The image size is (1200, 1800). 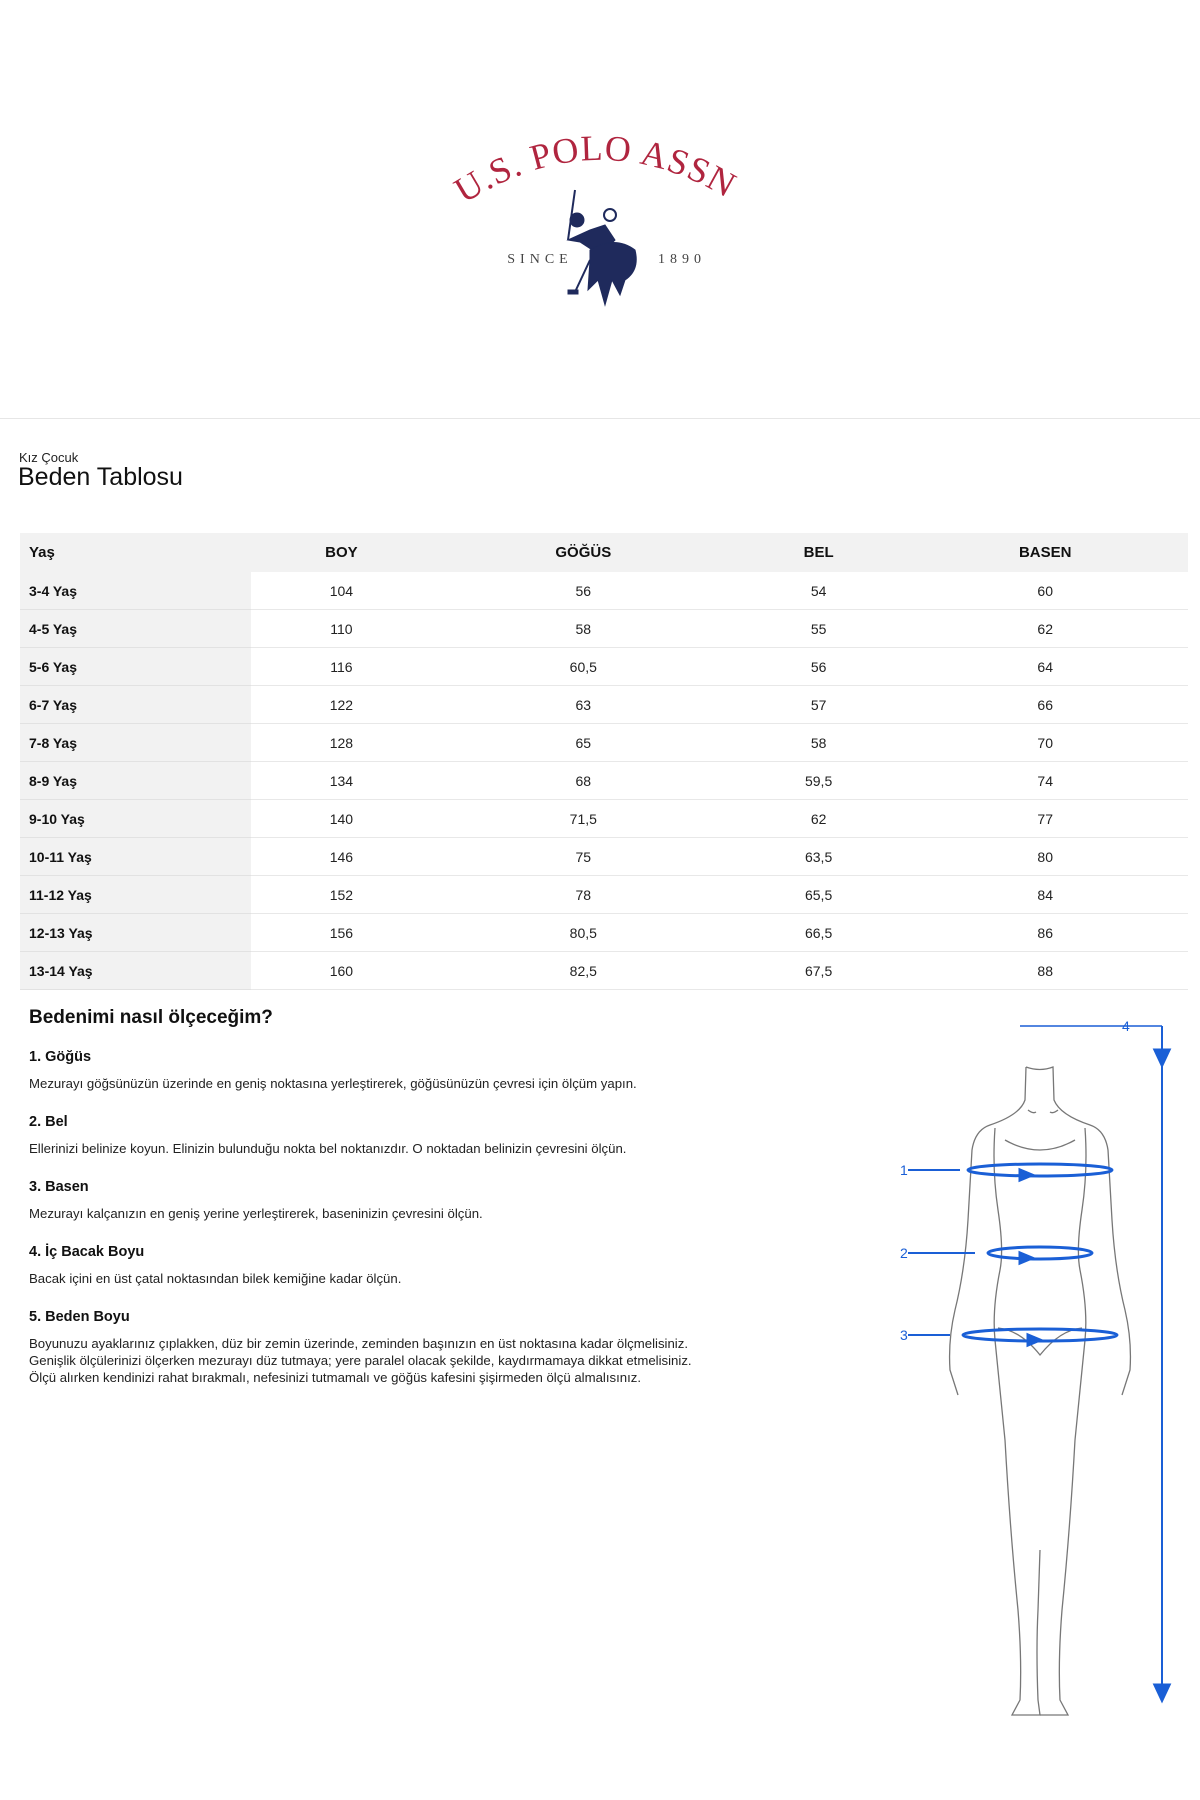 What do you see at coordinates (135, 894) in the screenshot?
I see `cell-age: 11-12 Yaş` at bounding box center [135, 894].